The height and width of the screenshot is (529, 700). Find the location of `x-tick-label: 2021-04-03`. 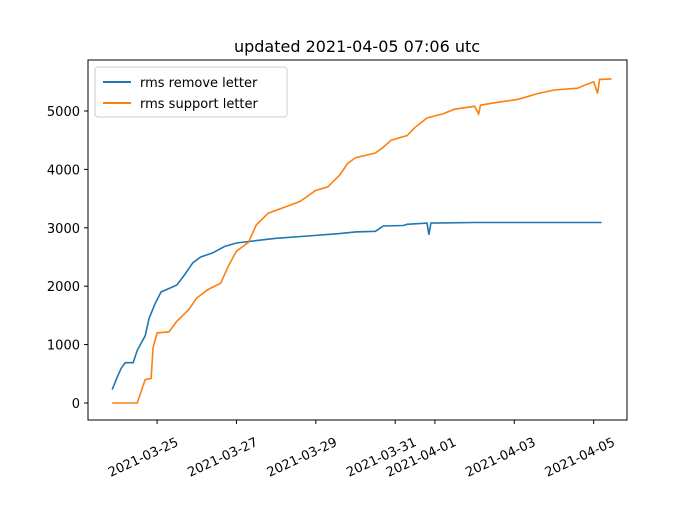

x-tick-label: 2021-04-03 is located at coordinates (500, 458).